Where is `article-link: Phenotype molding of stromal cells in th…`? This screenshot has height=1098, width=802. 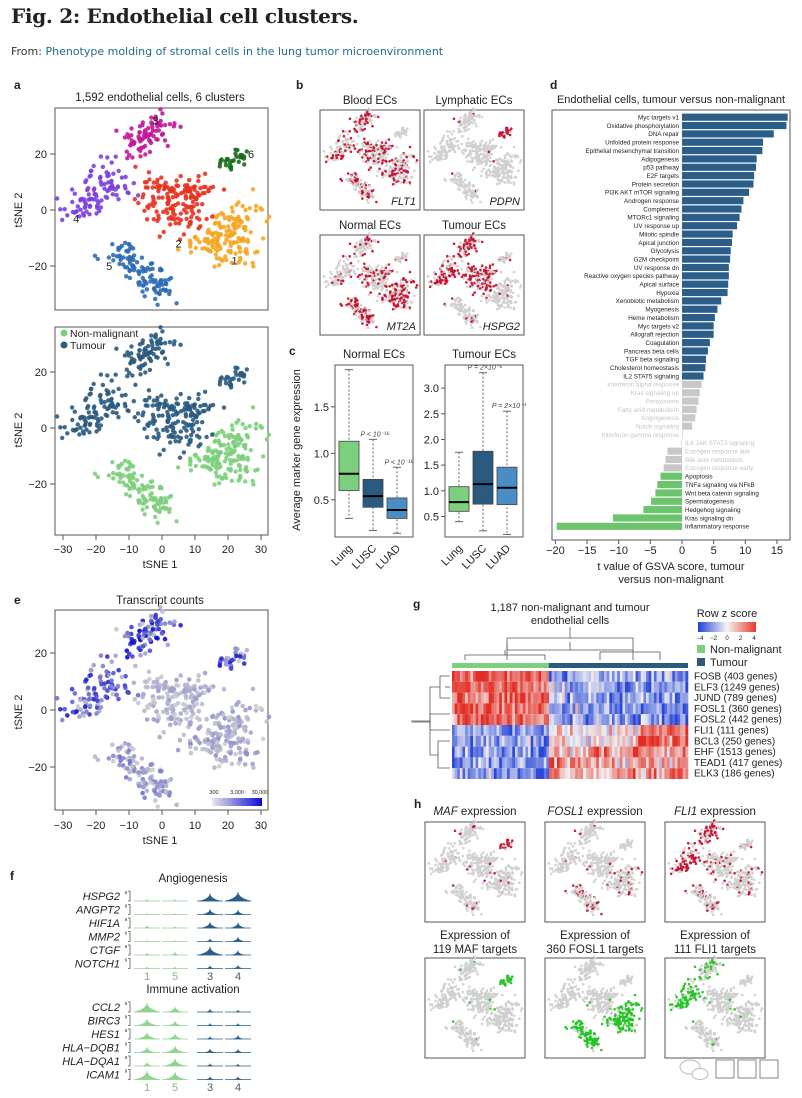
article-link: Phenotype molding of stromal cells in th… is located at coordinates (244, 51).